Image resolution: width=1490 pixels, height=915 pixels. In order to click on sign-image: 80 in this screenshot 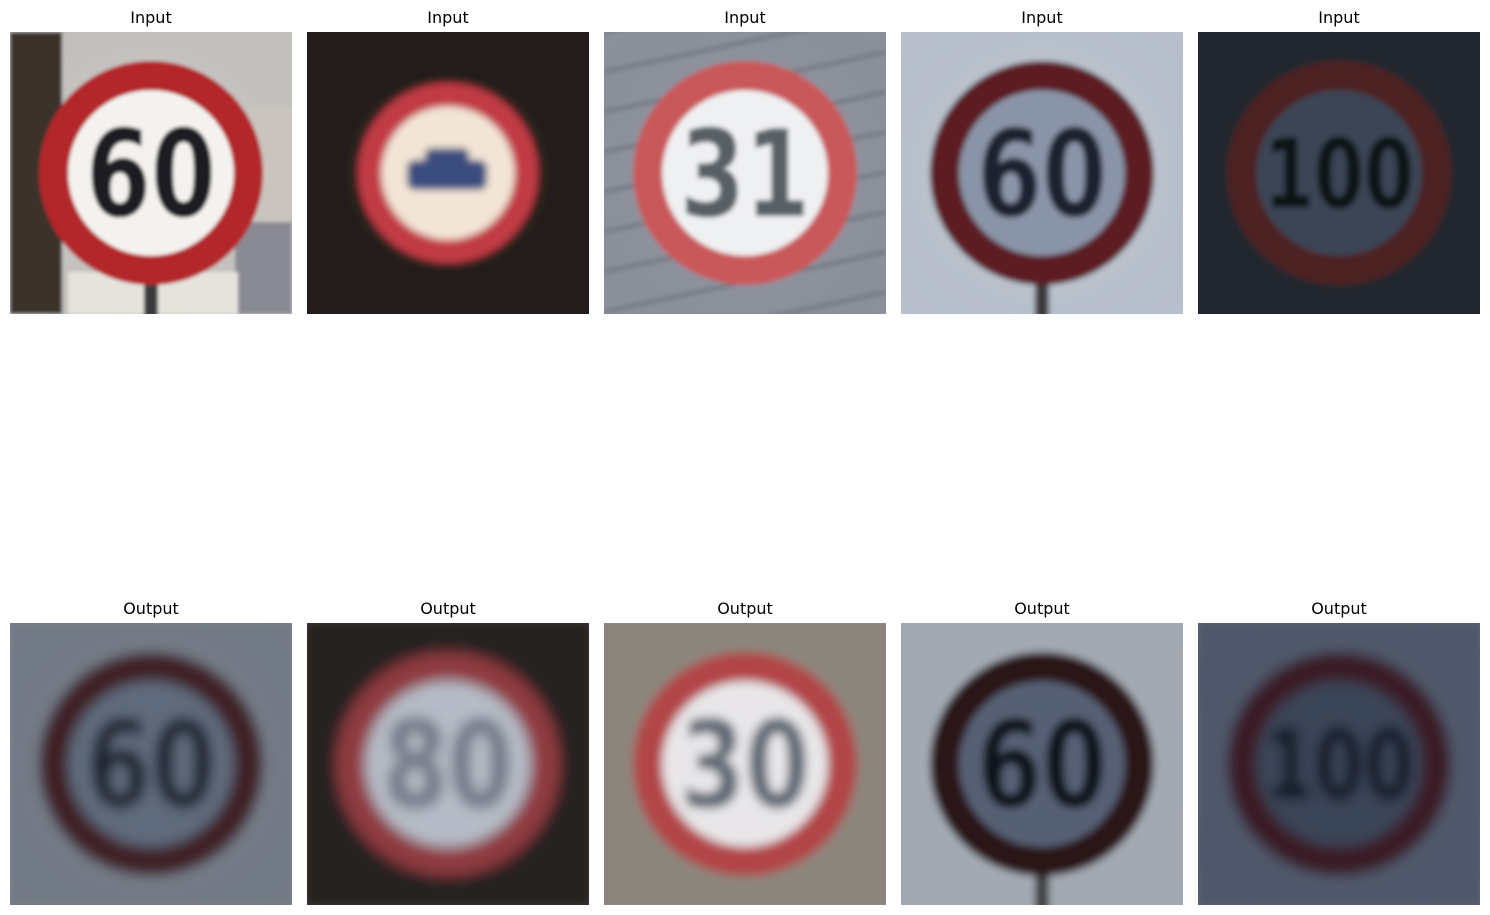, I will do `click(448, 764)`.